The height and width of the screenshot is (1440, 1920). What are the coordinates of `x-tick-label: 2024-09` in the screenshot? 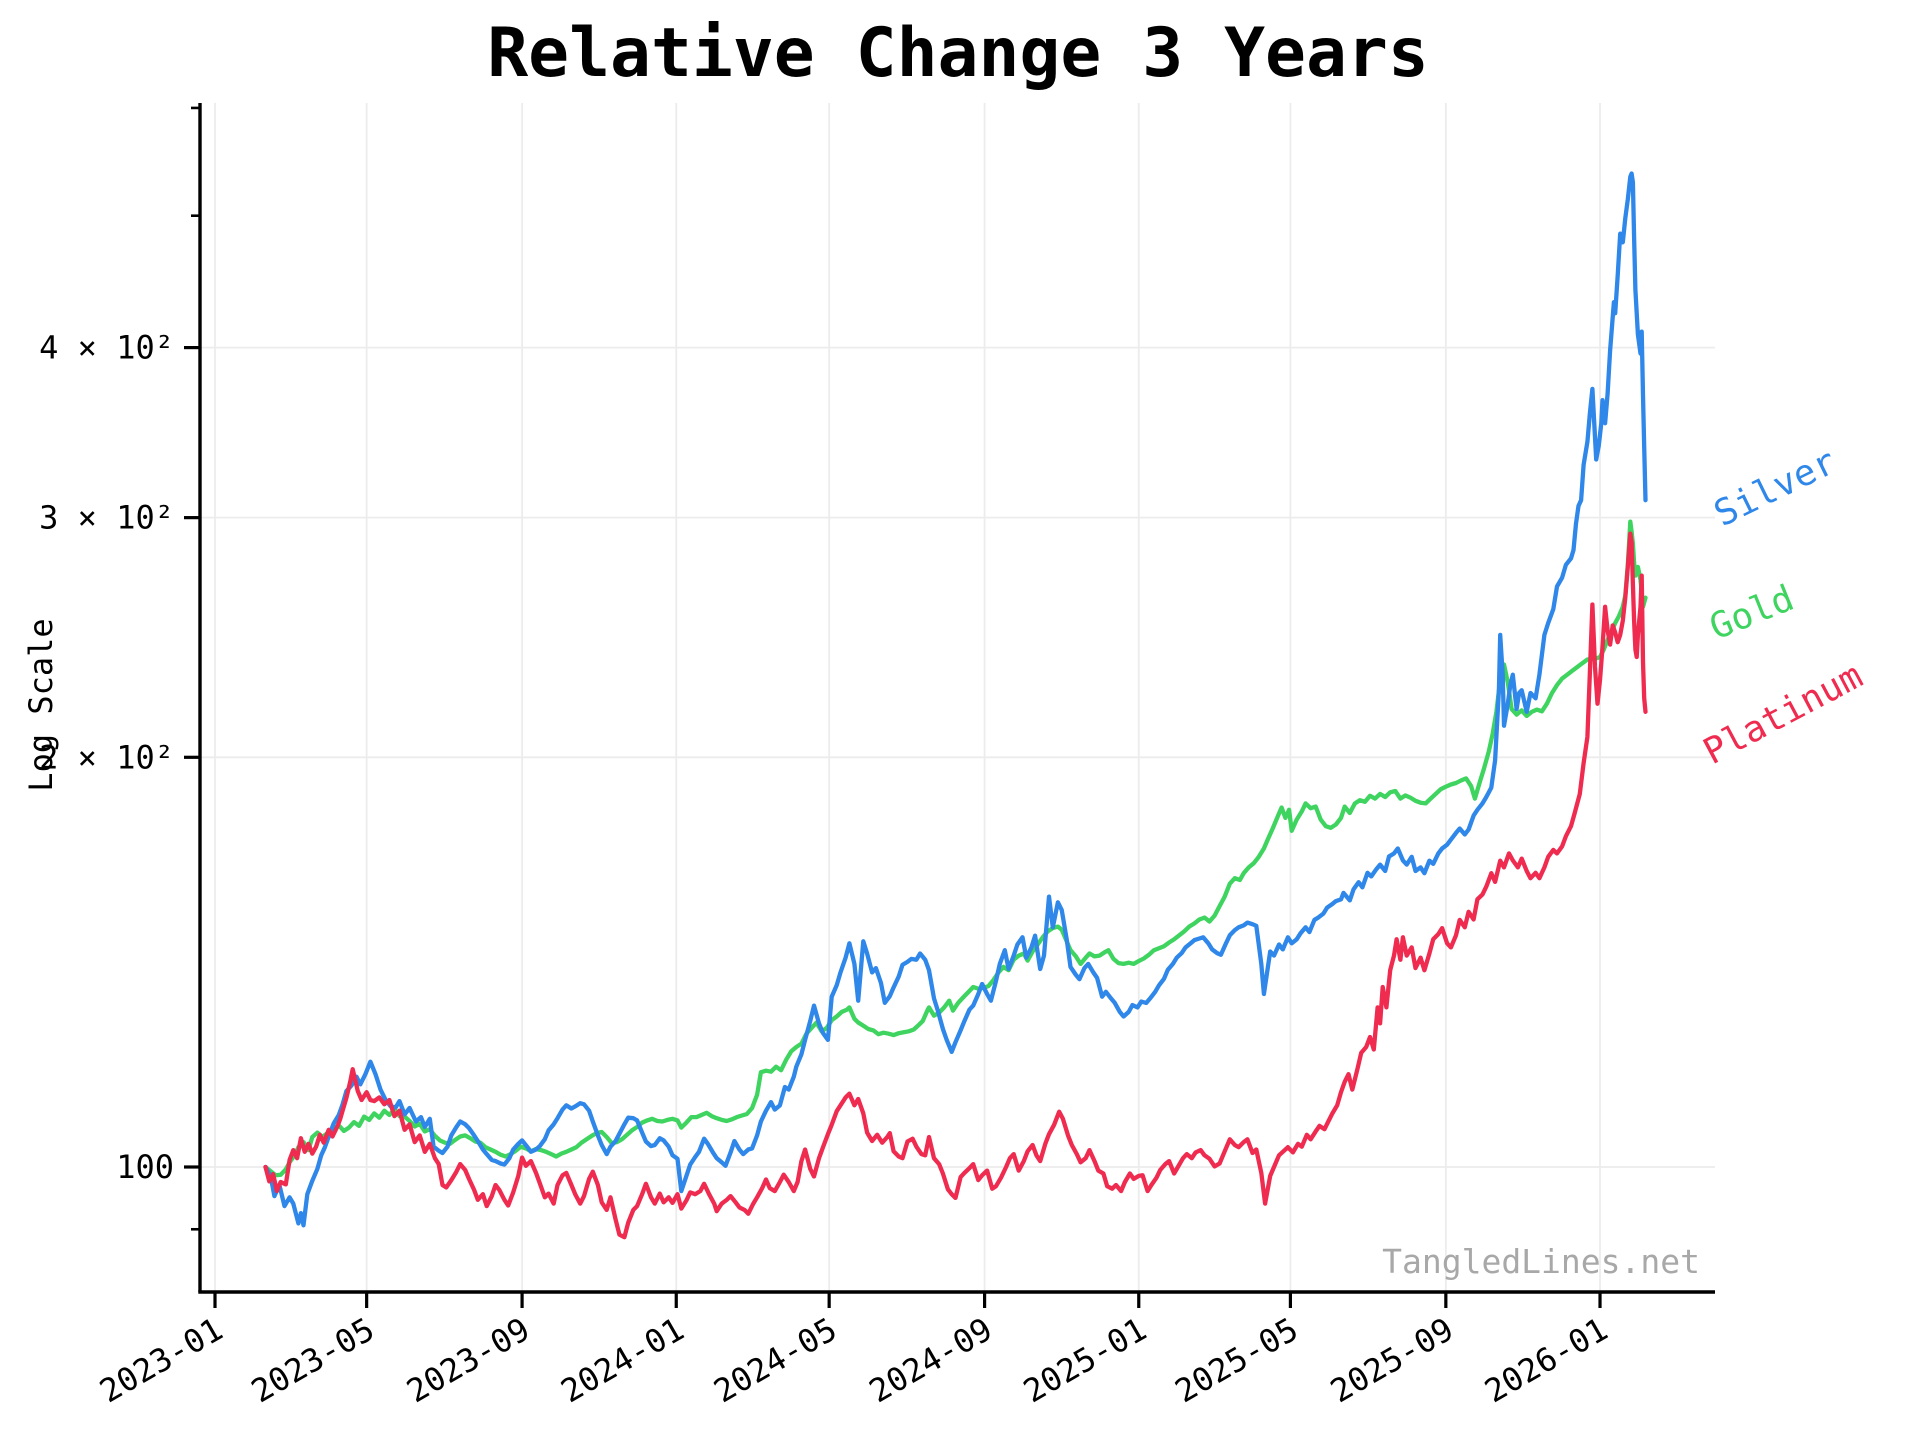 It's located at (931, 1360).